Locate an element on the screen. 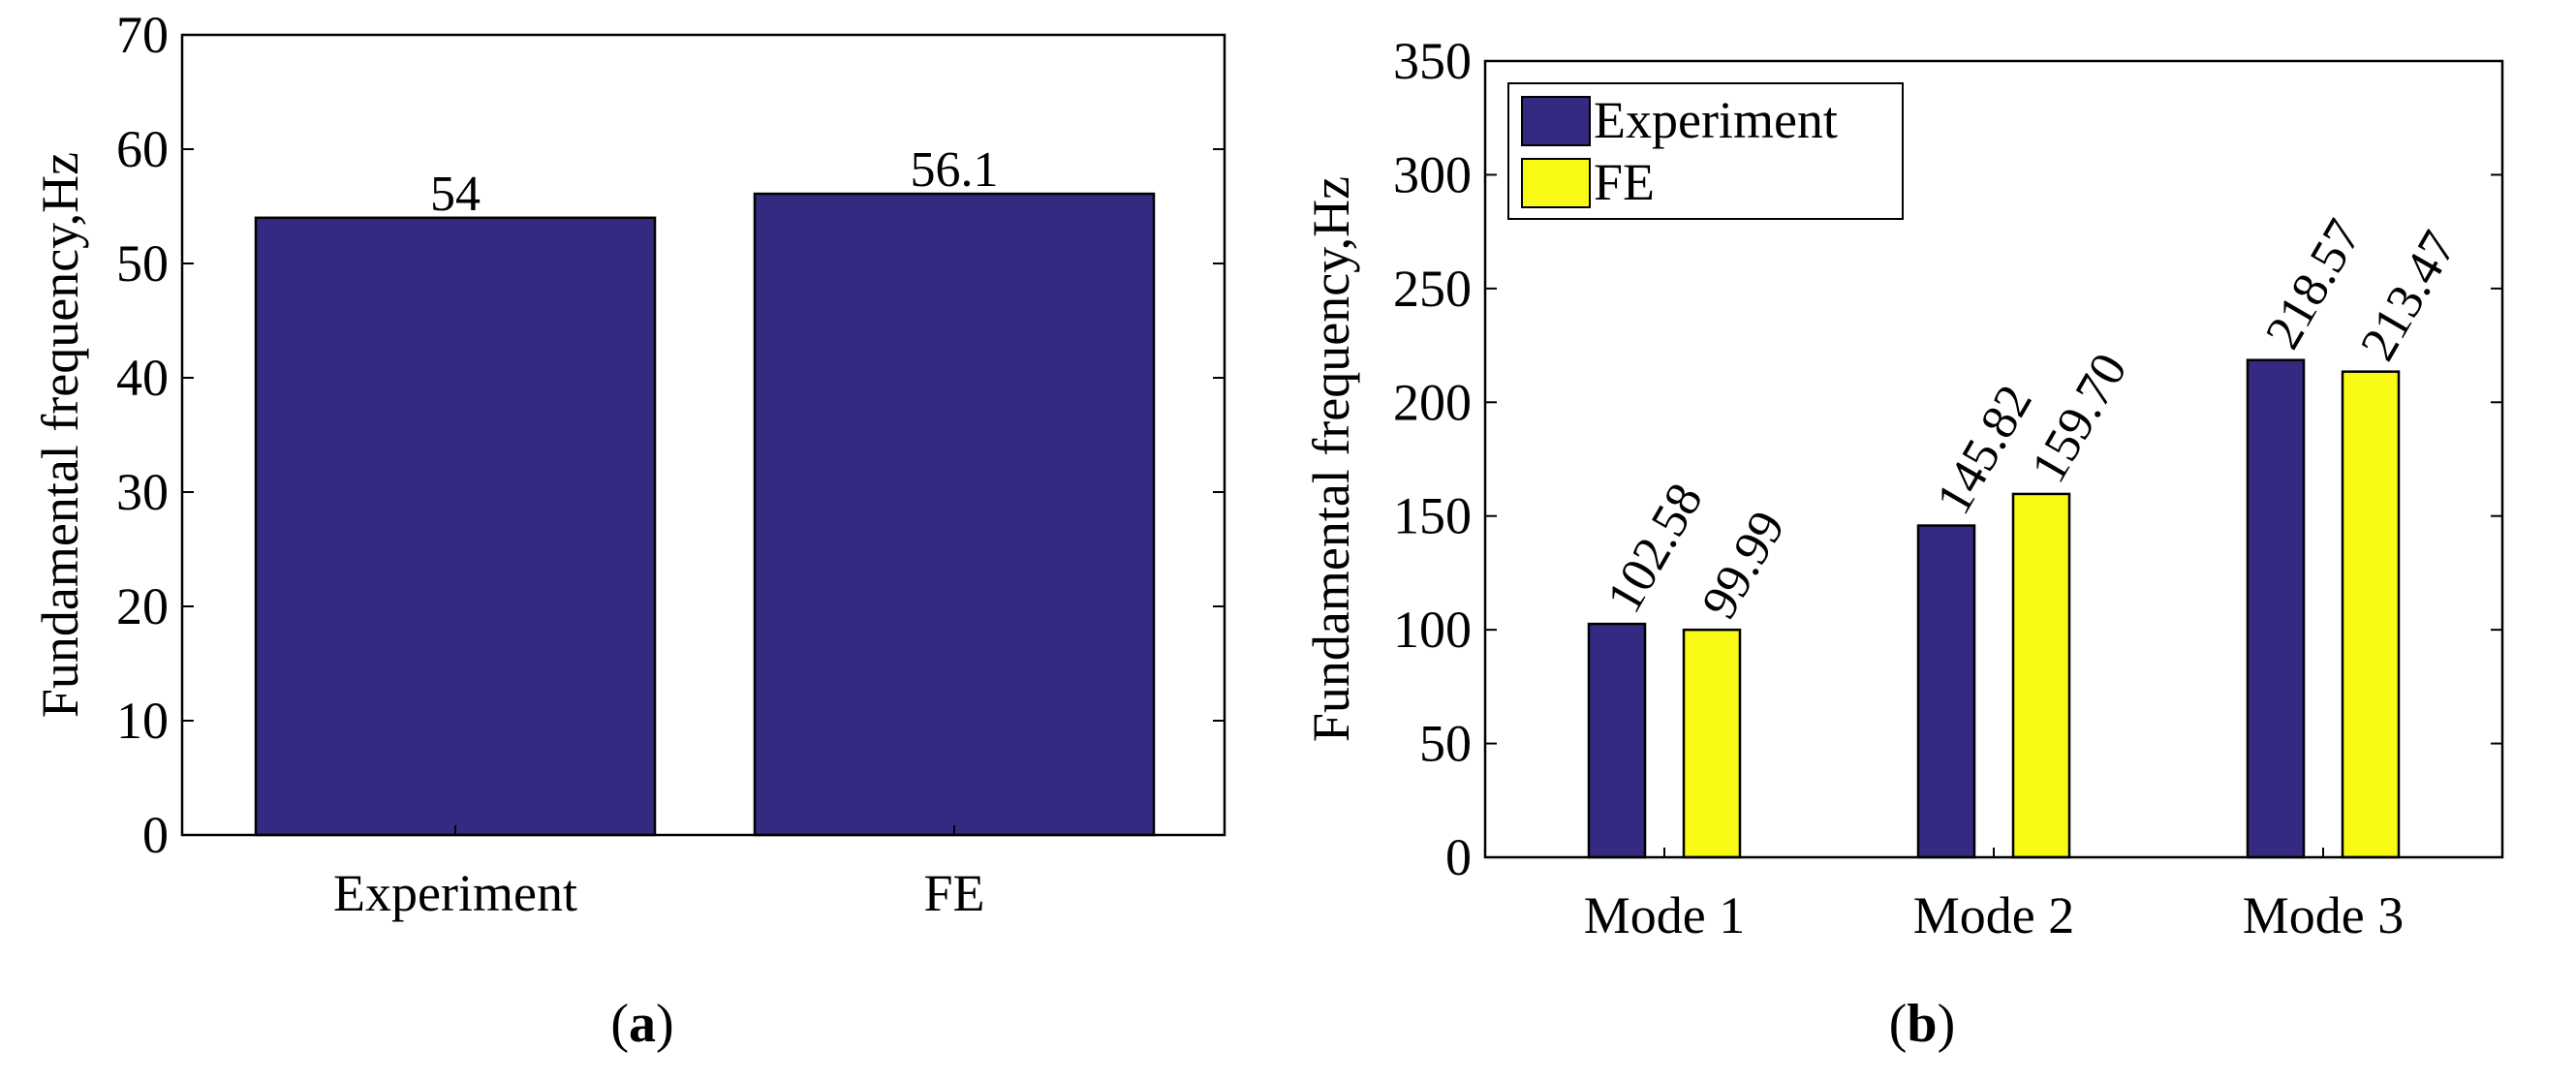 The height and width of the screenshot is (1082, 2576). legend-swatch-experiment is located at coordinates (1556, 121).